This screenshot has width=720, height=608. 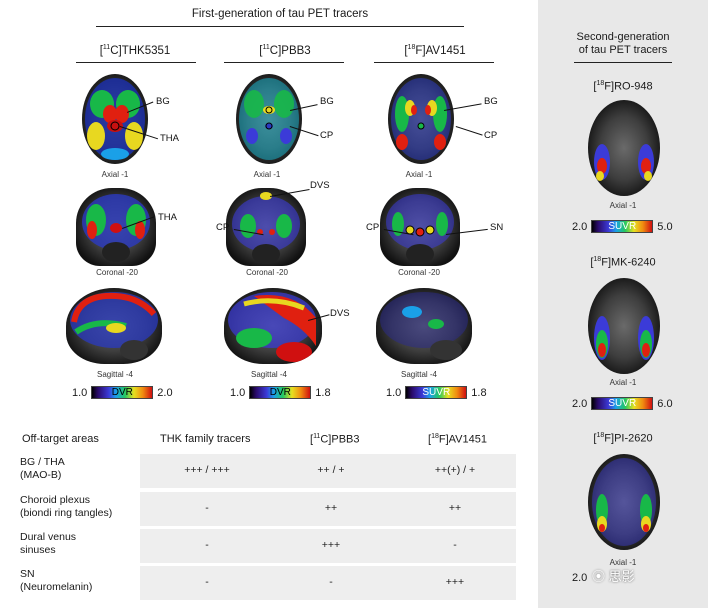 I want to click on cell-pbb3: ++, so click(x=331, y=508).